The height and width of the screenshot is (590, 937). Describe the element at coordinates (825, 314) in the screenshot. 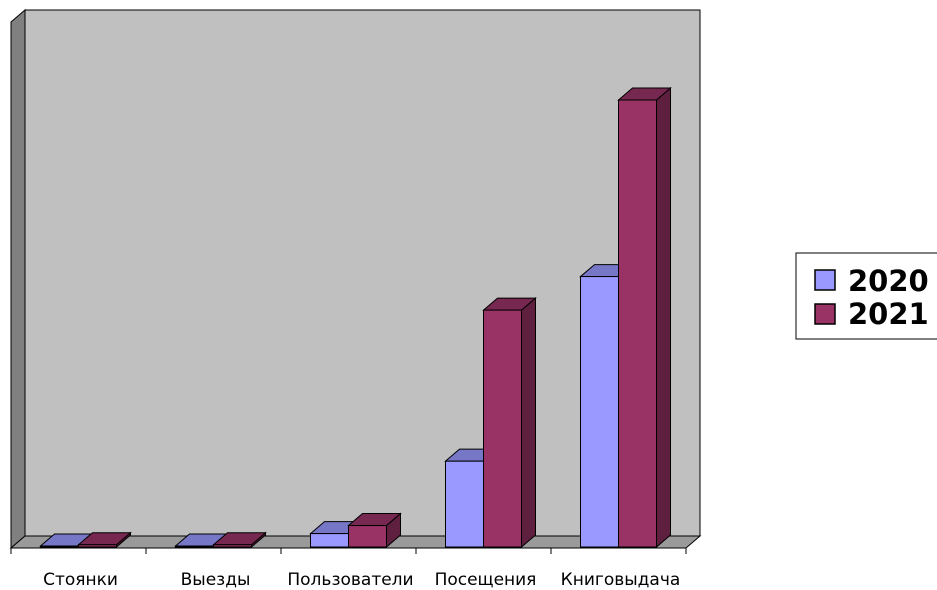

I see `legend-swatch-2021` at that location.